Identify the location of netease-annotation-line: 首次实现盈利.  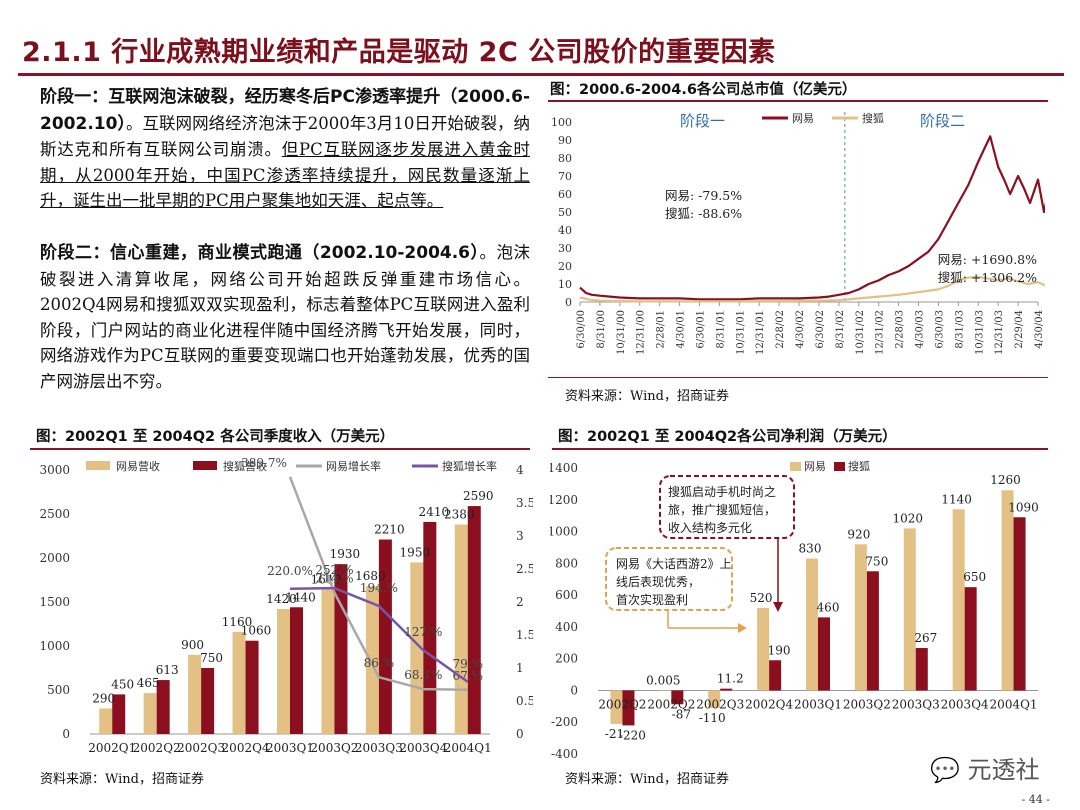
(652, 599).